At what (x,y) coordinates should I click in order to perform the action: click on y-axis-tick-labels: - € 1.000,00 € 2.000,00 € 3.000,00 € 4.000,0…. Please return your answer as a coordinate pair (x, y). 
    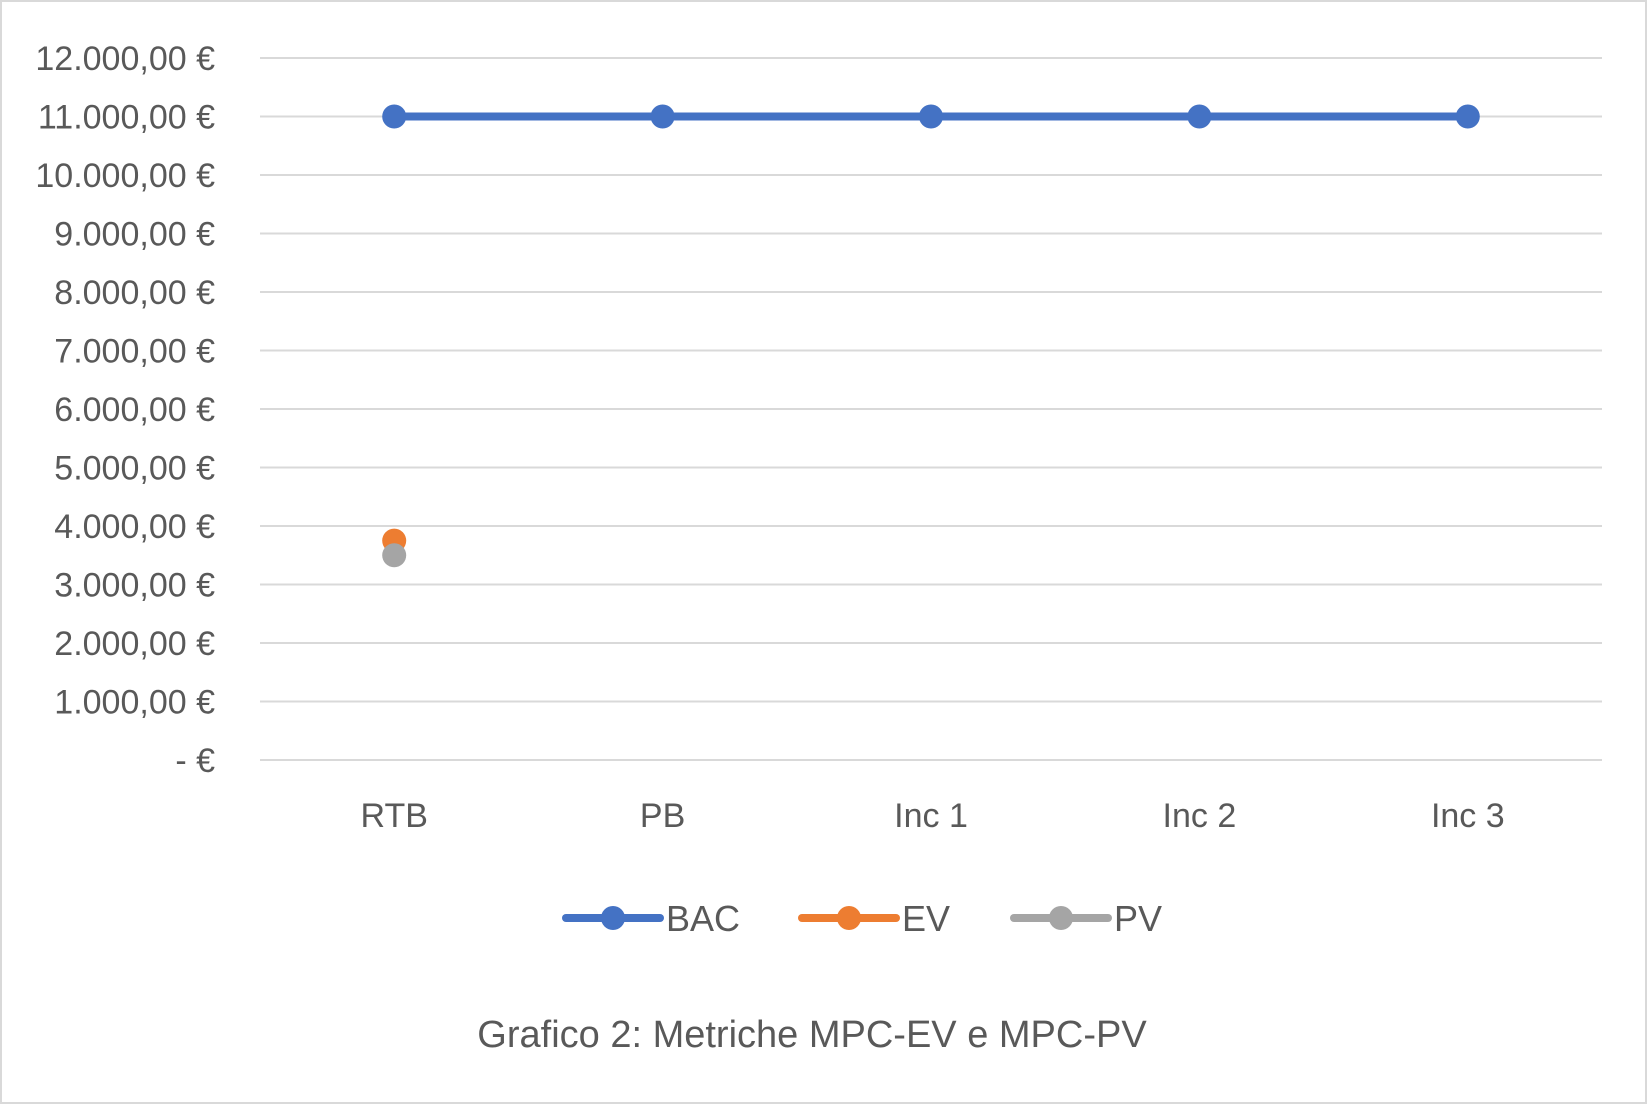
    Looking at the image, I should click on (125, 410).